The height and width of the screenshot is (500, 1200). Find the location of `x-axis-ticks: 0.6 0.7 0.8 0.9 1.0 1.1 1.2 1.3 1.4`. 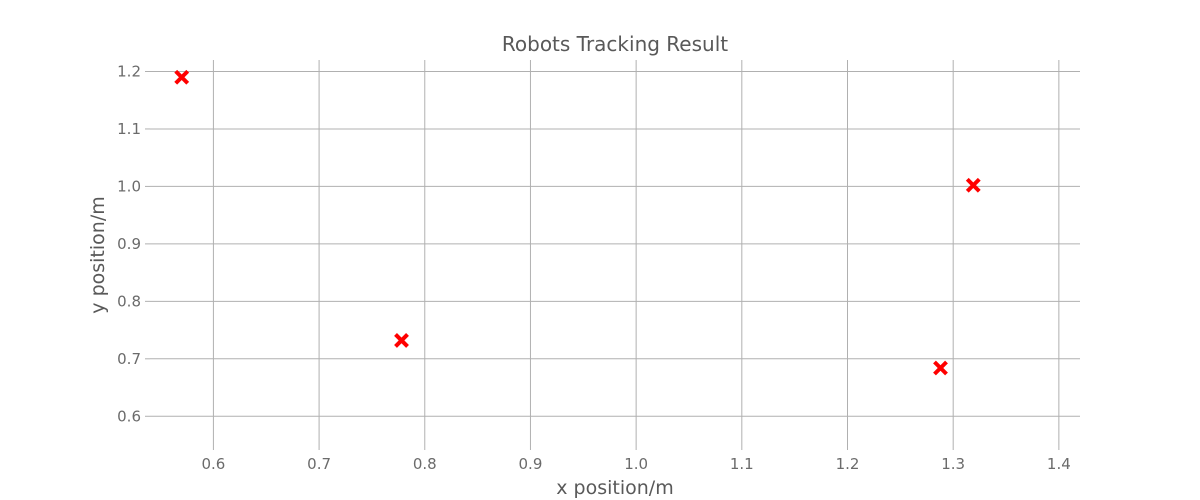

x-axis-ticks: 0.6 0.7 0.8 0.9 1.0 1.1 1.2 1.3 1.4 is located at coordinates (636, 459).